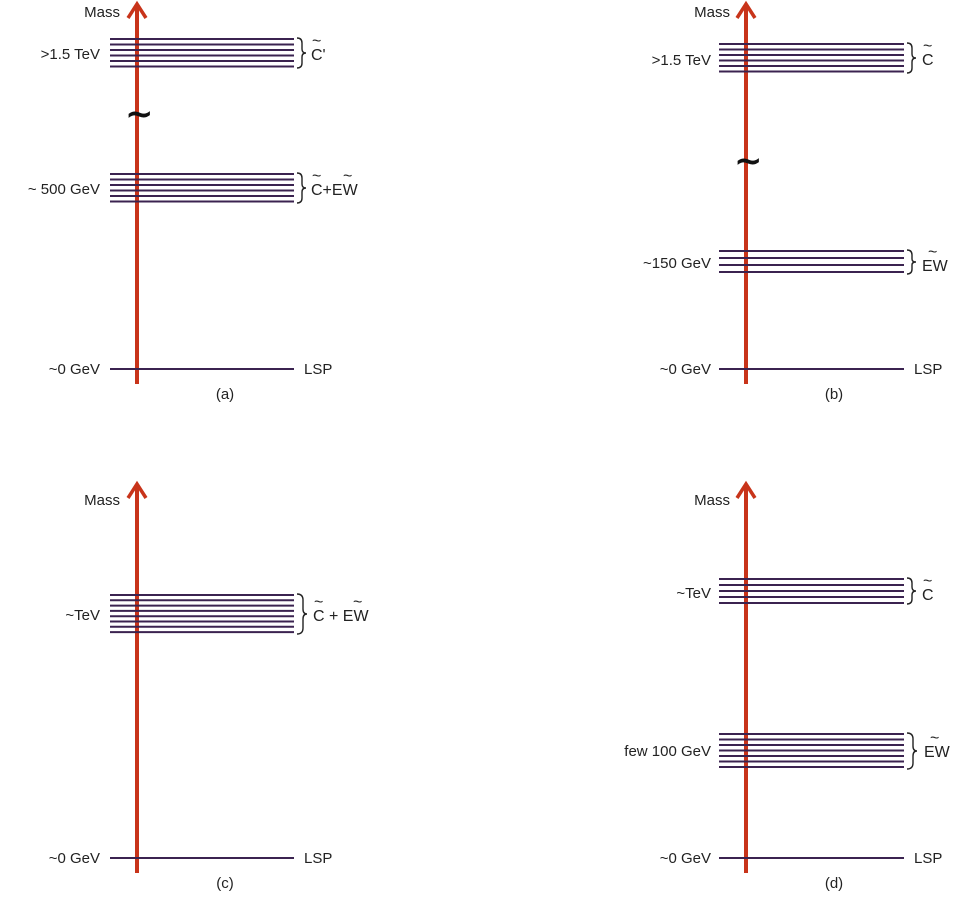 The width and height of the screenshot is (956, 898). What do you see at coordinates (793, 56) in the screenshot?
I see `level-group: >1.5 TeV C ~` at bounding box center [793, 56].